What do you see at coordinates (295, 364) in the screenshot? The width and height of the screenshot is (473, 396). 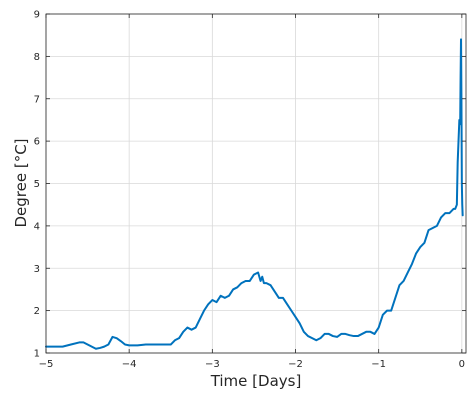 I see `x-tick-label: −2` at bounding box center [295, 364].